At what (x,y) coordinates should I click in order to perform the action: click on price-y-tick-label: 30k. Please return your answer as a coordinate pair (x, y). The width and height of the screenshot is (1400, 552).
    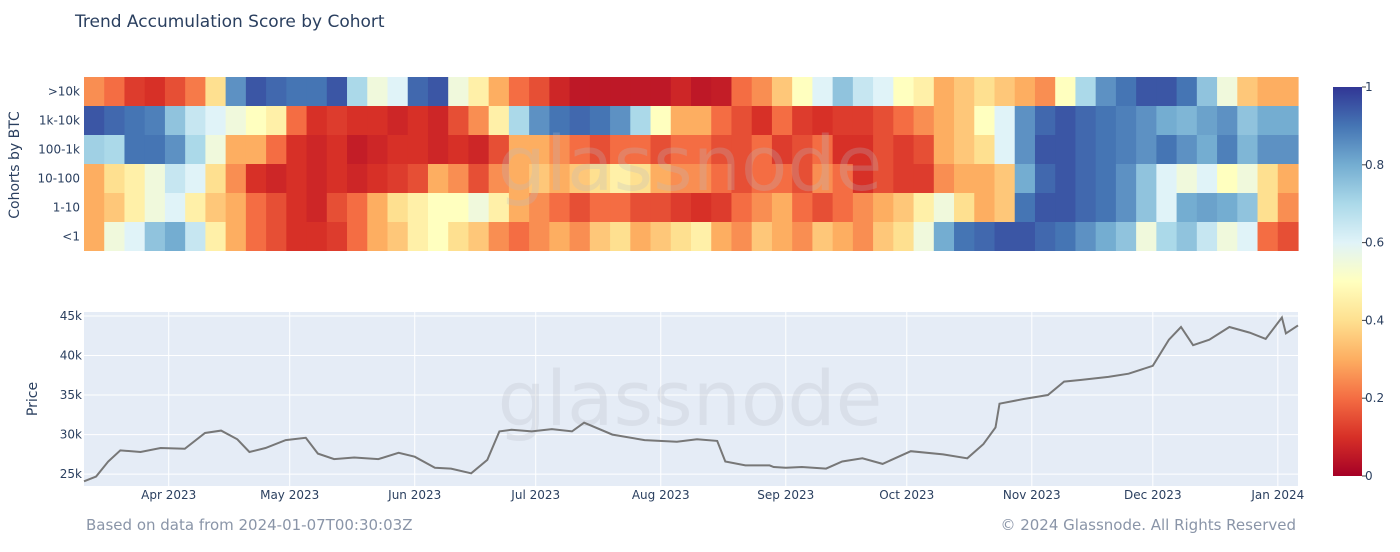
    Looking at the image, I should click on (71, 435).